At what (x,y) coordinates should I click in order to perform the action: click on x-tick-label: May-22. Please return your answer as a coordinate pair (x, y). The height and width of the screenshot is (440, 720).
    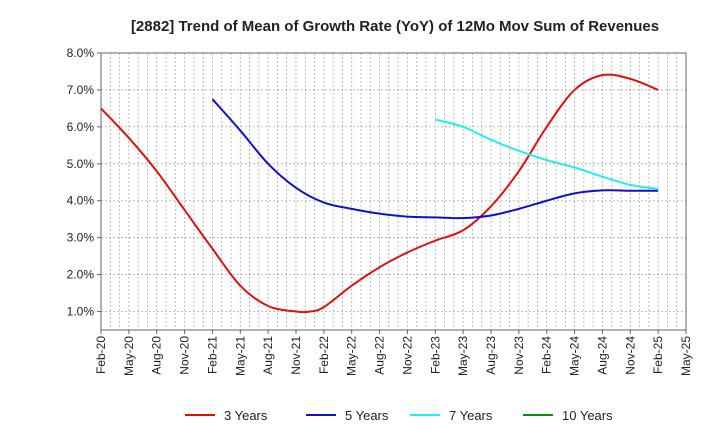
    Looking at the image, I should click on (352, 356).